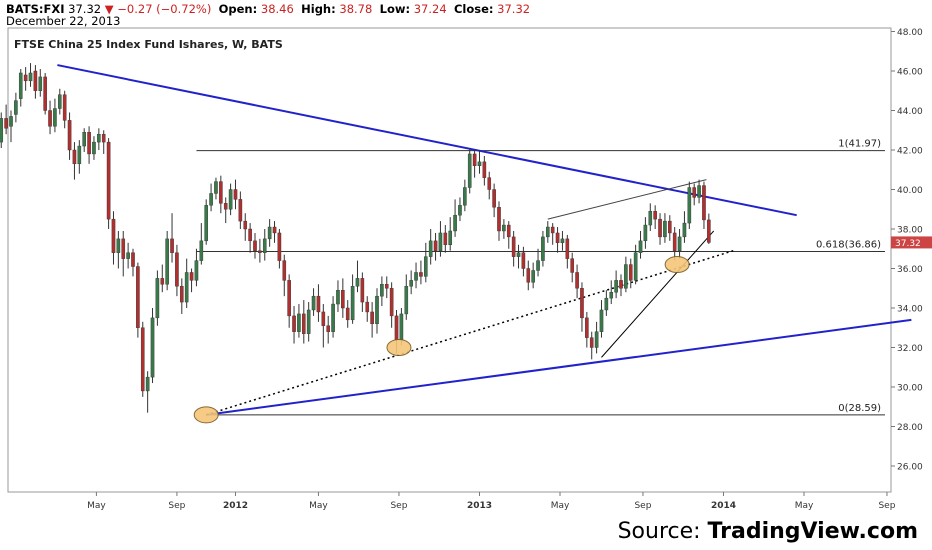 The width and height of the screenshot is (932, 550). Describe the element at coordinates (238, 9) in the screenshot. I see `open-label: Open:` at that location.